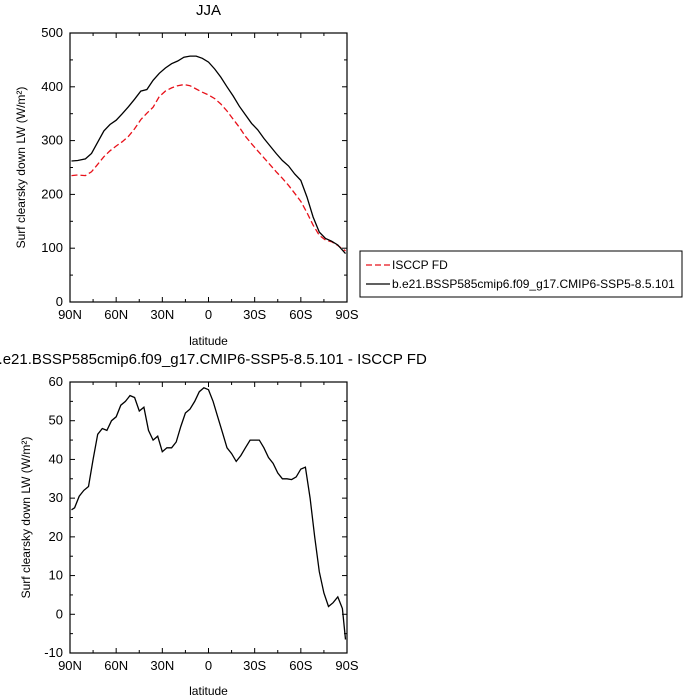 The width and height of the screenshot is (700, 700). What do you see at coordinates (53, 652) in the screenshot?
I see `y-tick-label: -10` at bounding box center [53, 652].